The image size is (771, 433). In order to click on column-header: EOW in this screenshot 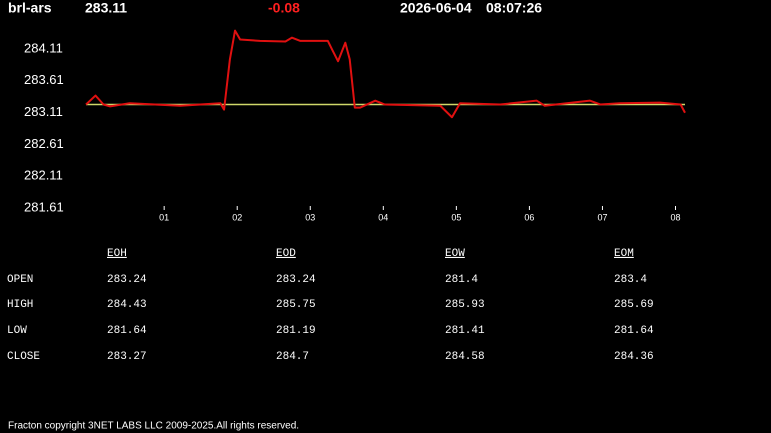, I will do `click(455, 254)`.